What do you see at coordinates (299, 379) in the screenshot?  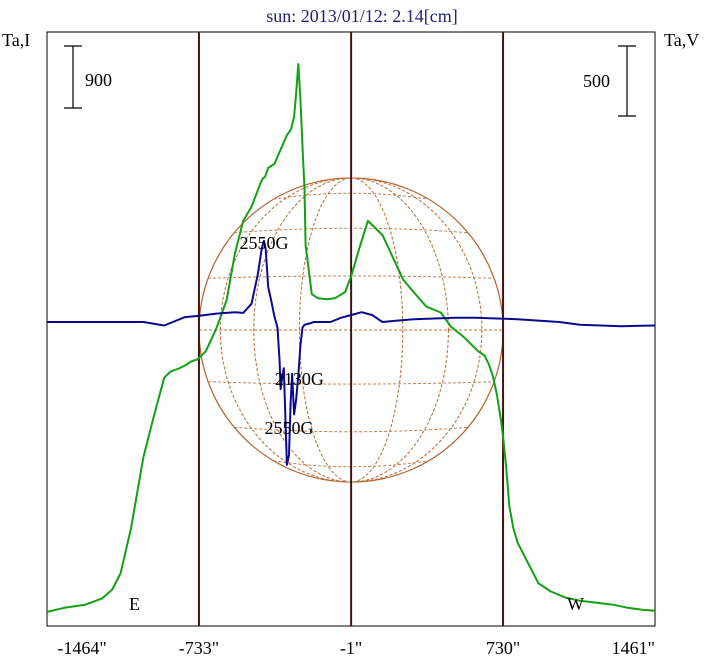 I see `annotation-label: 2130G` at bounding box center [299, 379].